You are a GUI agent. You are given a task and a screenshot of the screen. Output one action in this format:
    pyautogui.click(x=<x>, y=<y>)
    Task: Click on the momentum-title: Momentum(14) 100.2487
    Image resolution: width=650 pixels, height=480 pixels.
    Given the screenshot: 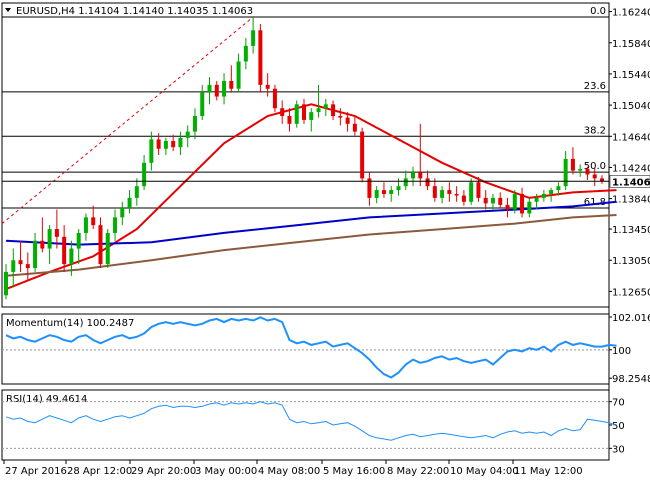 What is the action you would take?
    pyautogui.click(x=70, y=323)
    